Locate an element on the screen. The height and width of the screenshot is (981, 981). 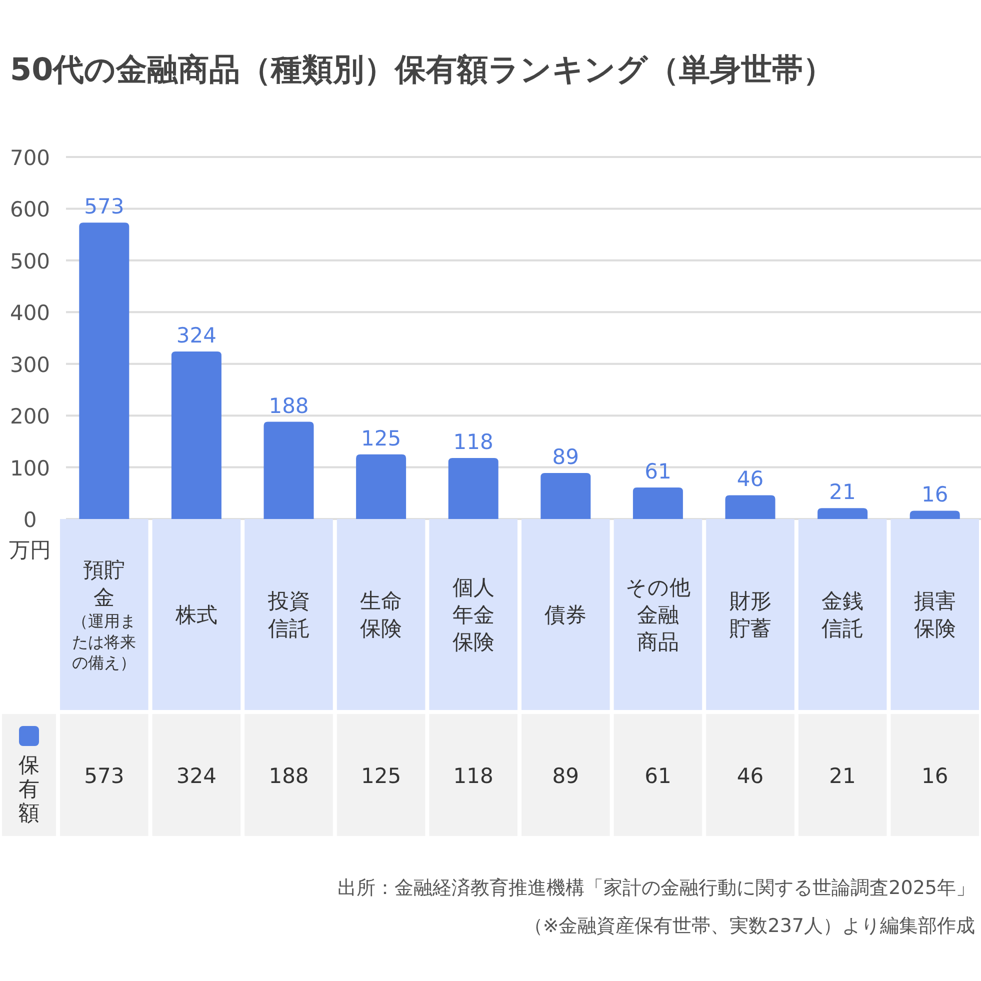
y-tick-label: 200 is located at coordinates (30, 416).